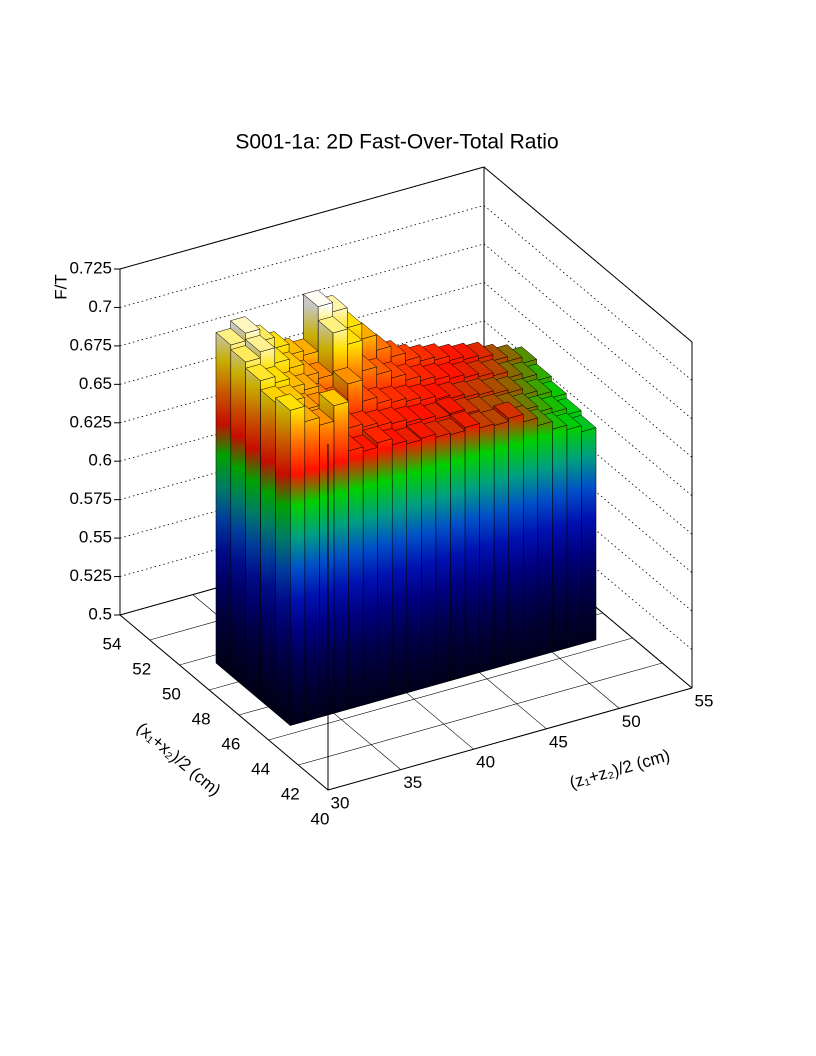  I want to click on z-tick-label: 0.65, so click(95, 383).